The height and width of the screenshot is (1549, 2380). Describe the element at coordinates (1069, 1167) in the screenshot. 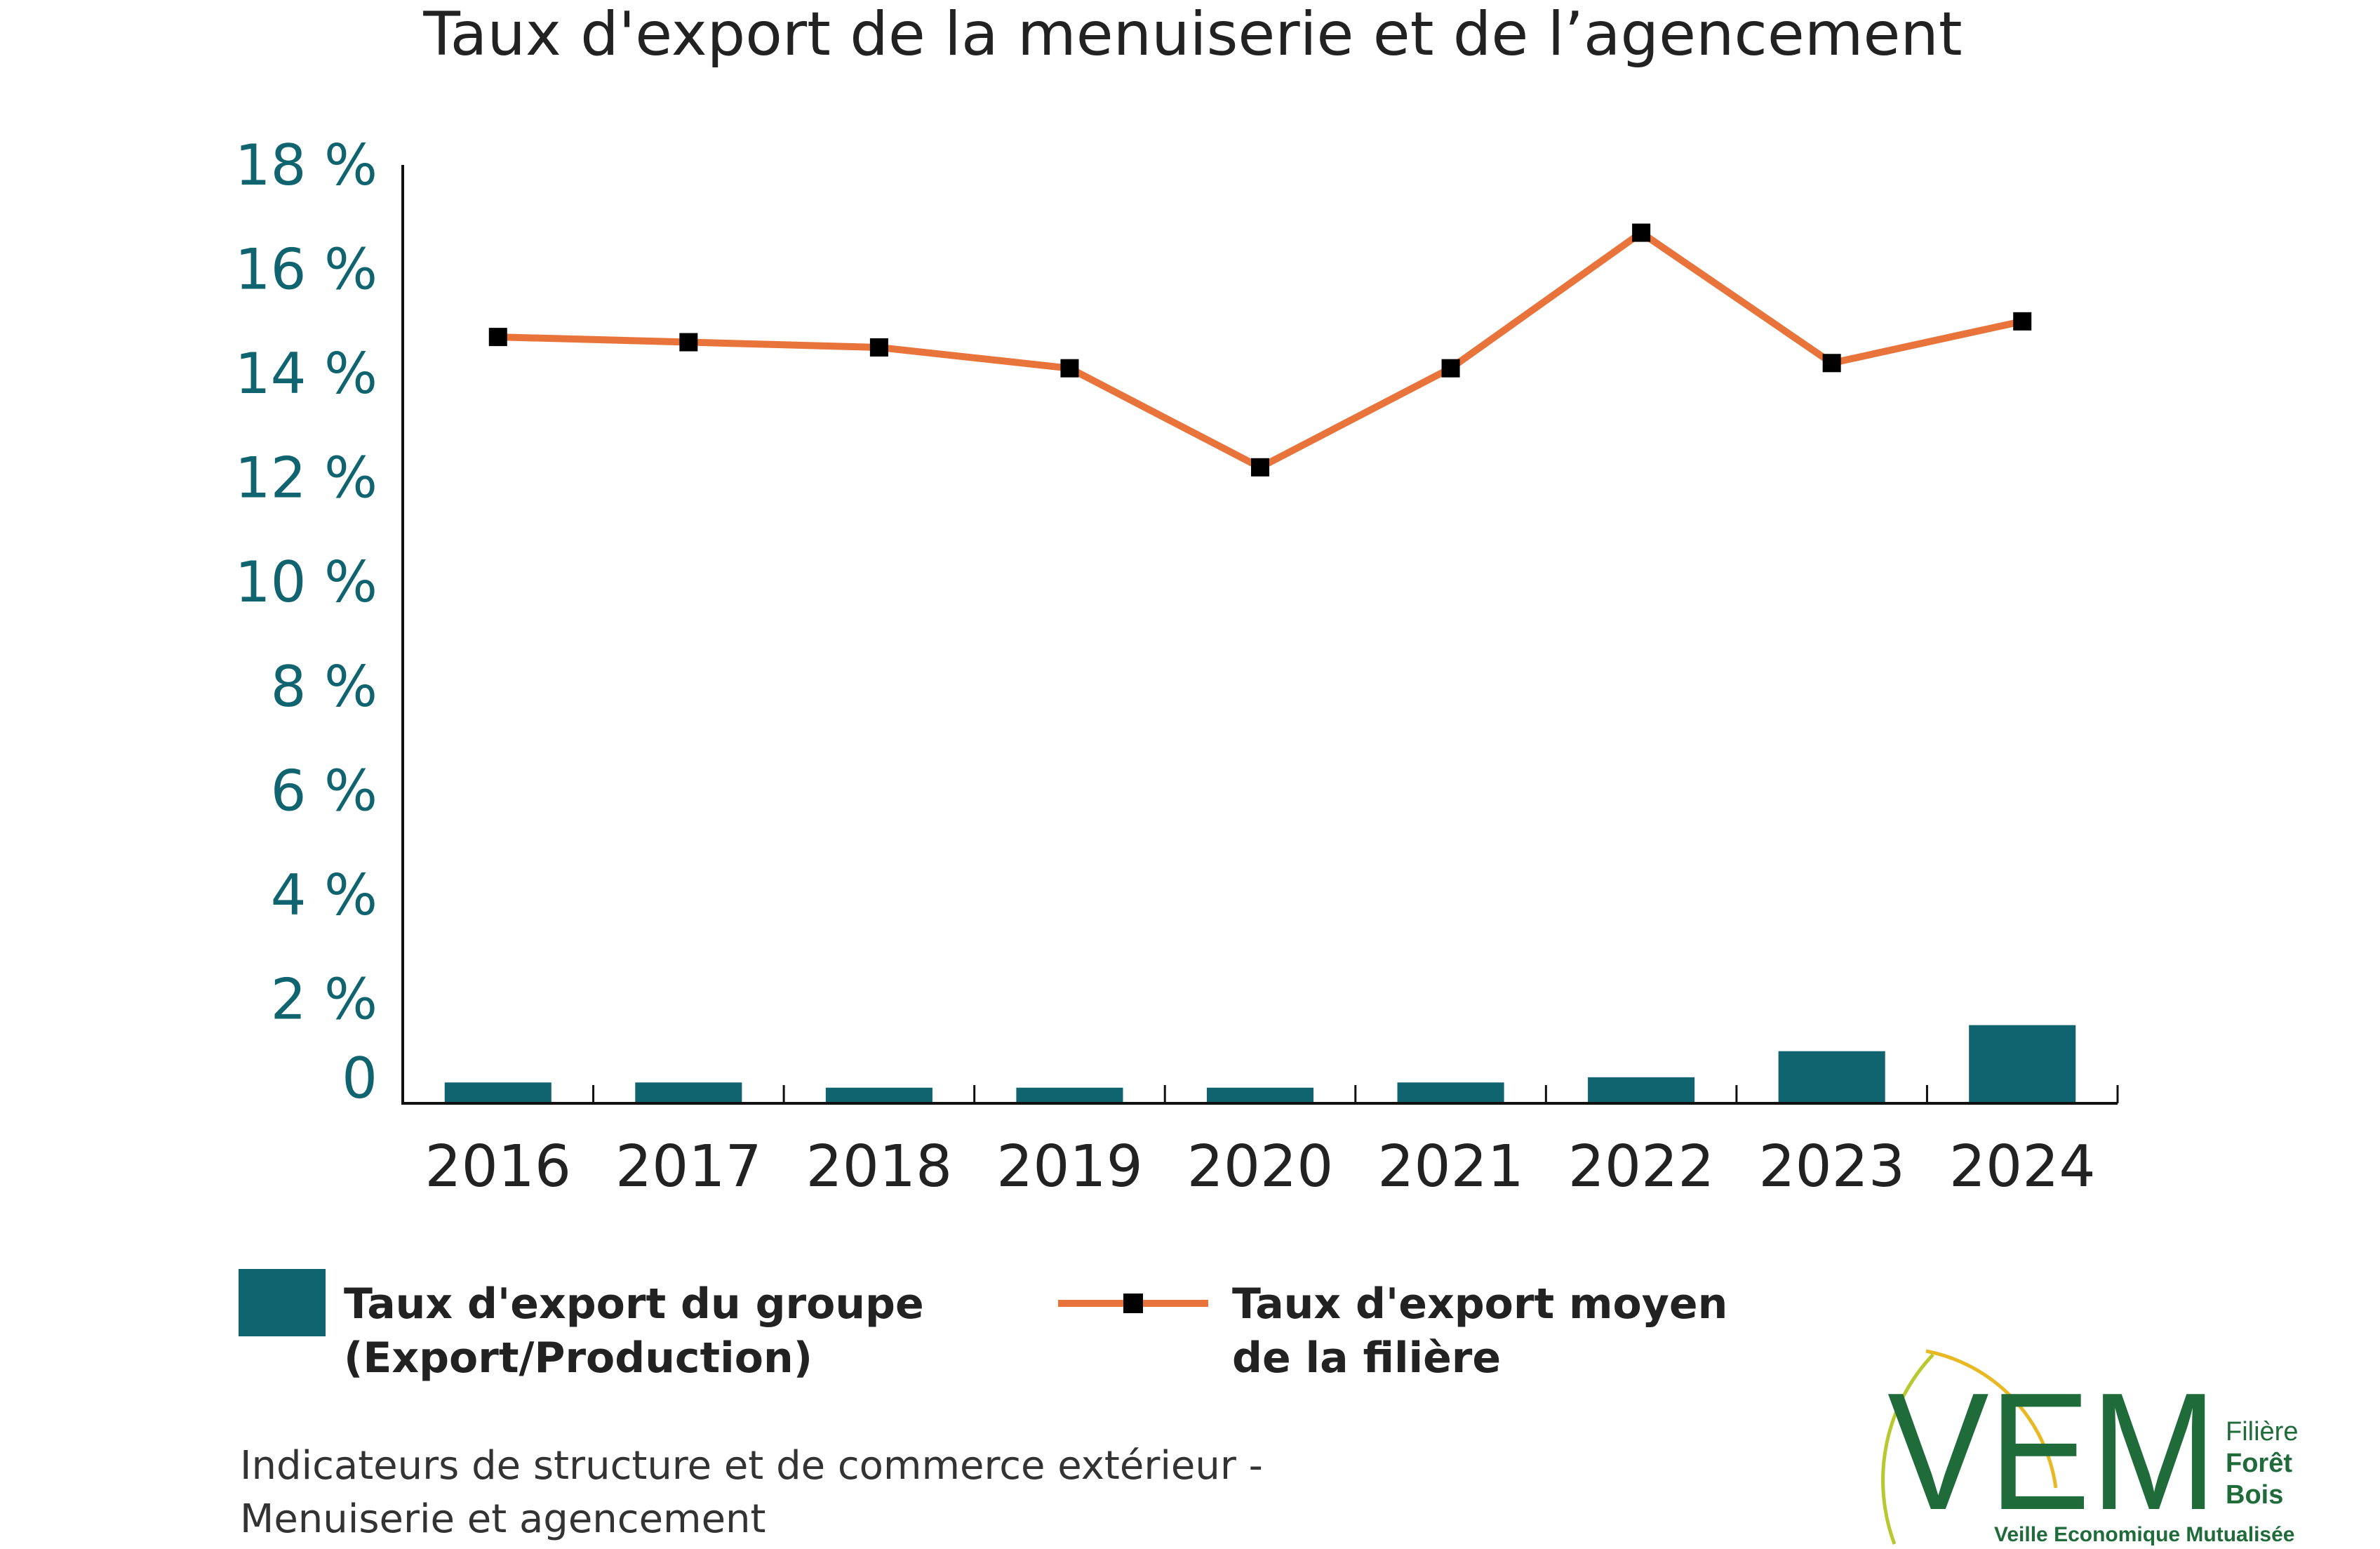

I see `x-tick-label: 2019` at that location.